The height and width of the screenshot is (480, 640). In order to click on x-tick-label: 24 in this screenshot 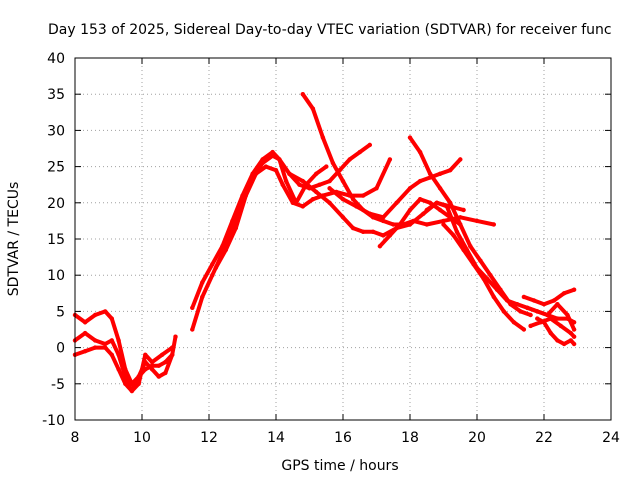, I will do `click(611, 438)`.